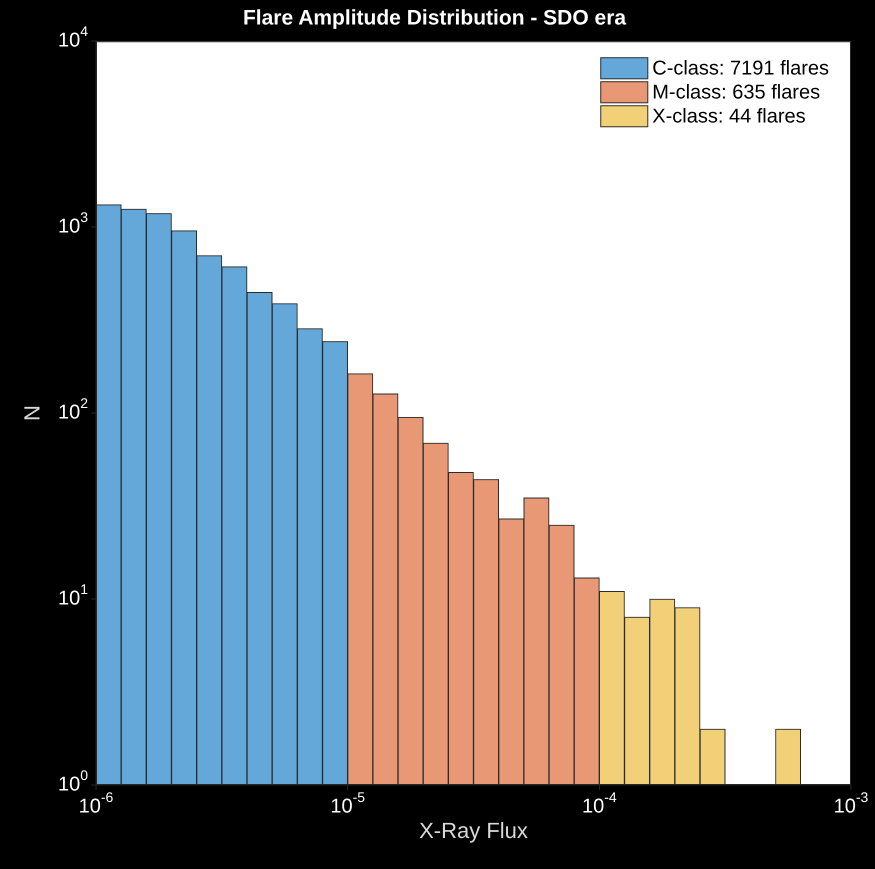 The width and height of the screenshot is (875, 869). I want to click on legend-label: C-class: 7191 flares, so click(741, 69).